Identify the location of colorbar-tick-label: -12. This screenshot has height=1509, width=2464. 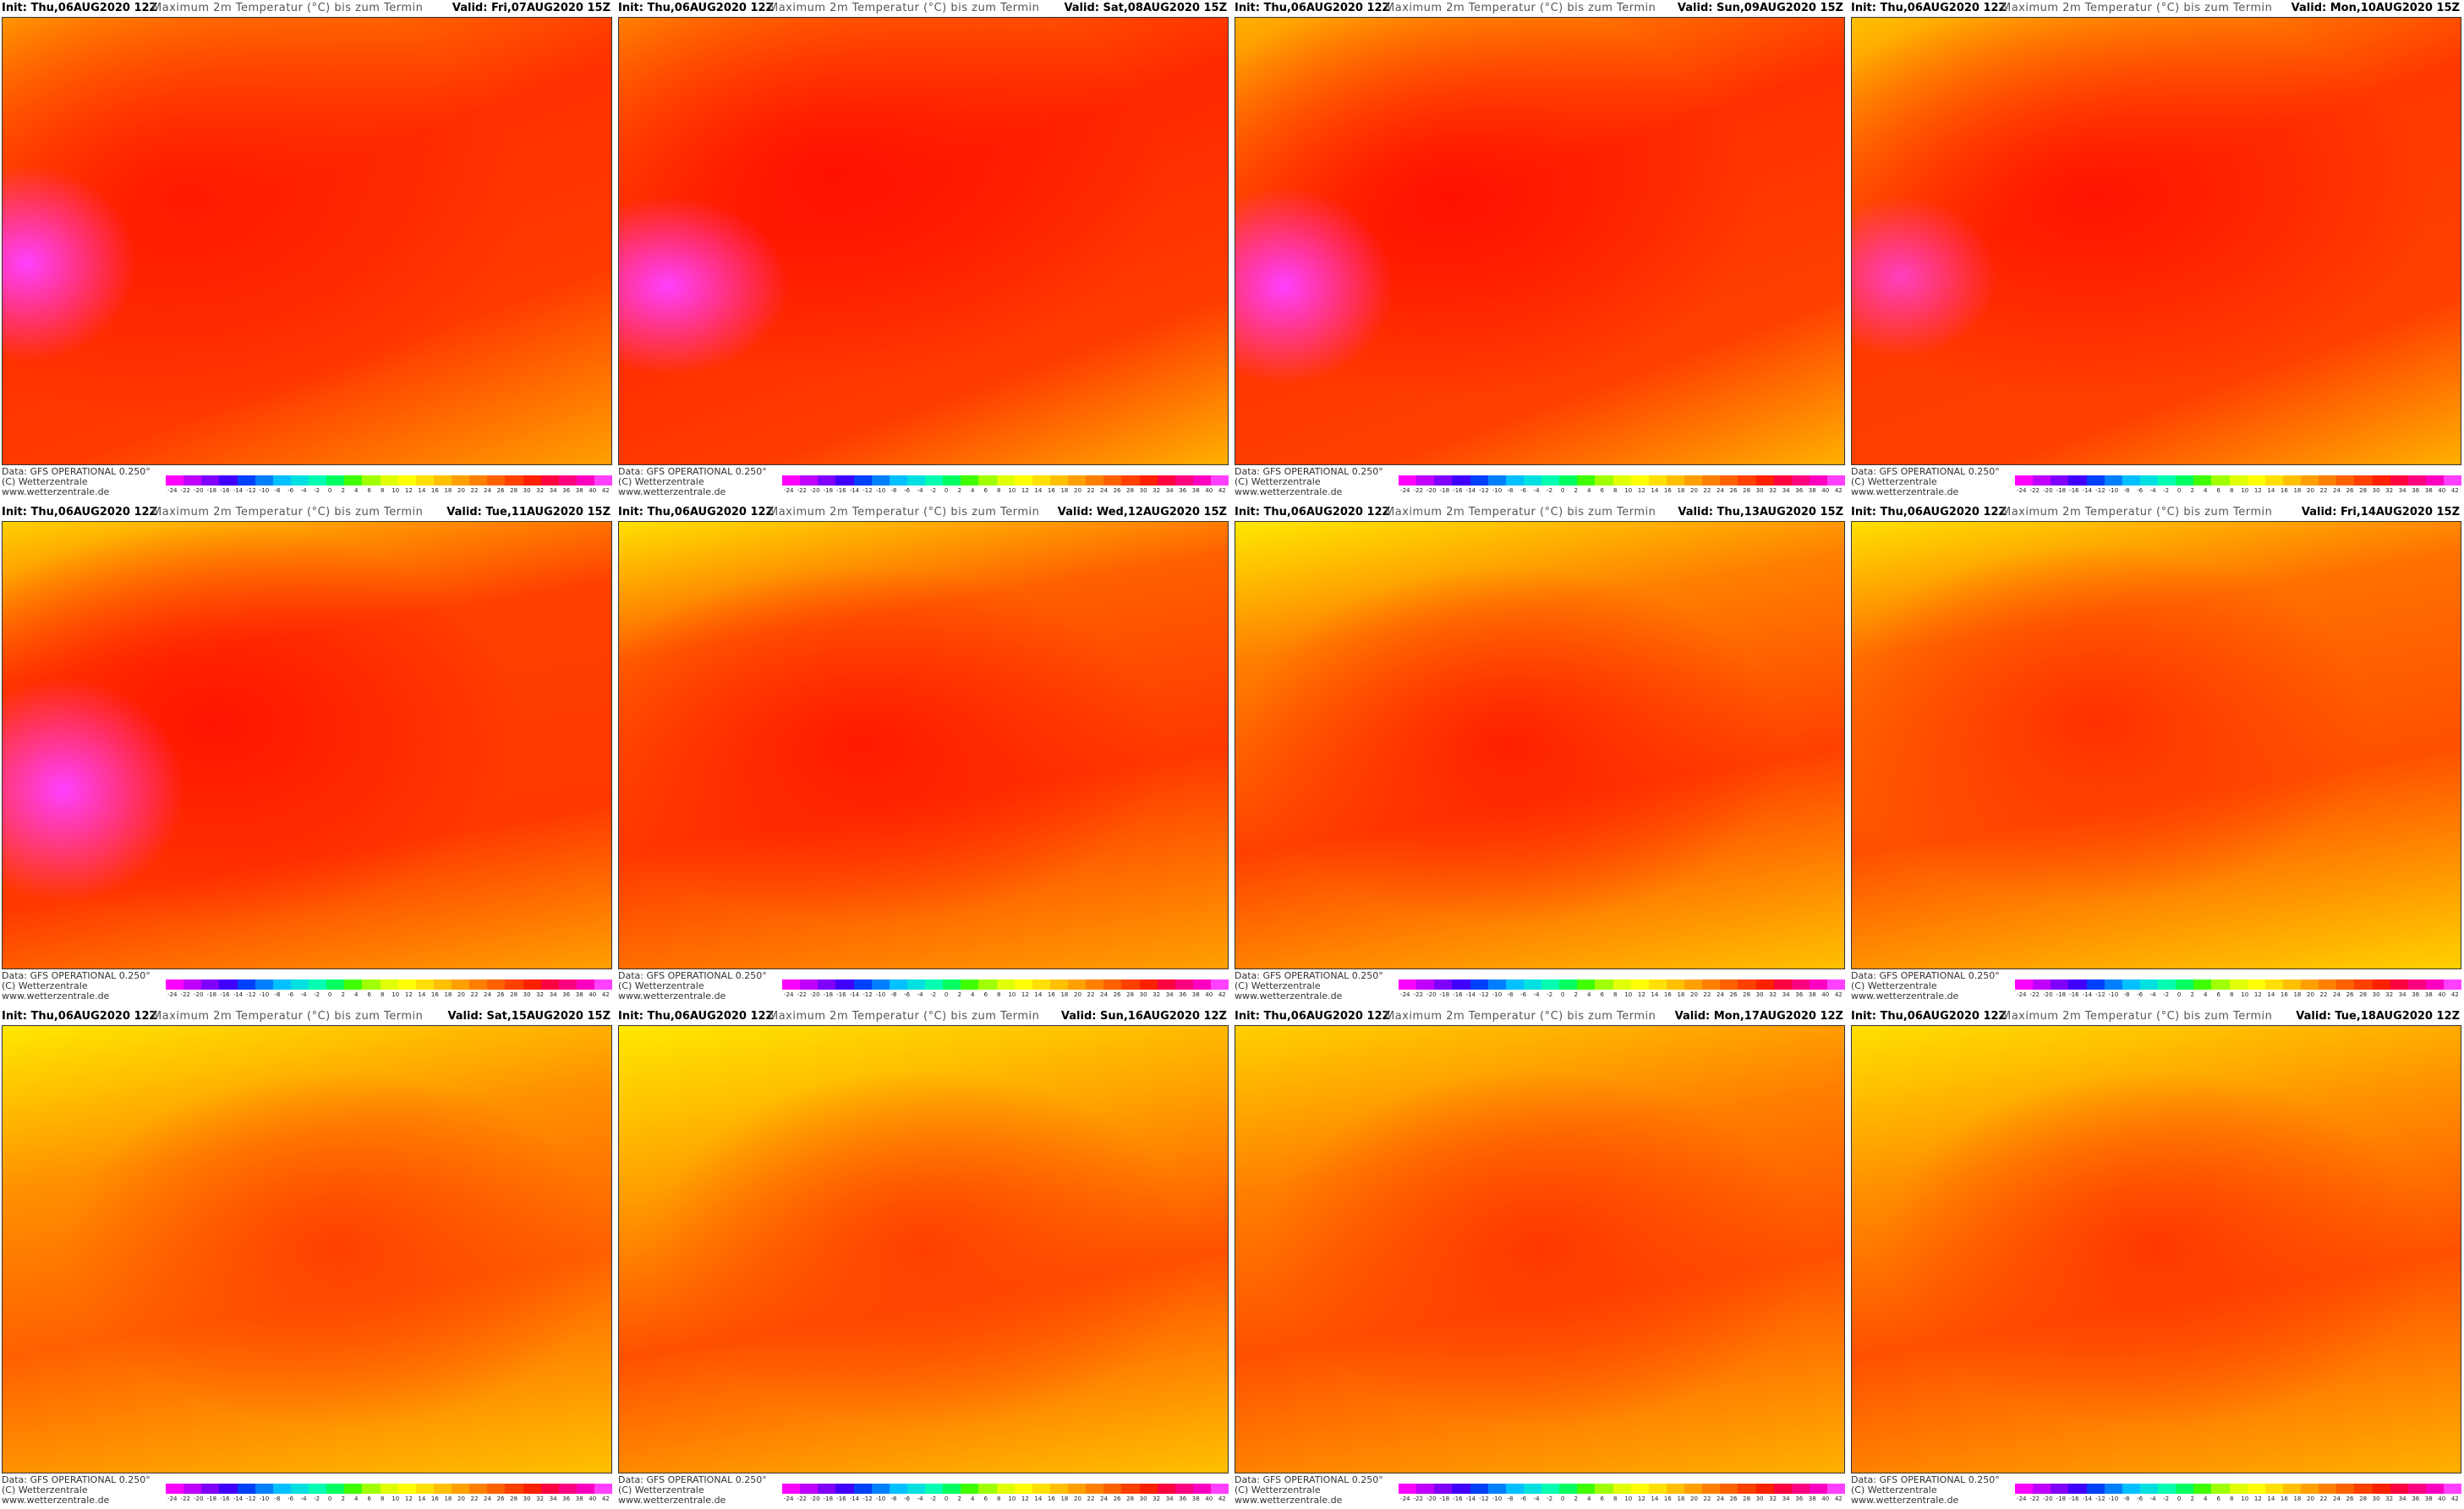
(251, 994).